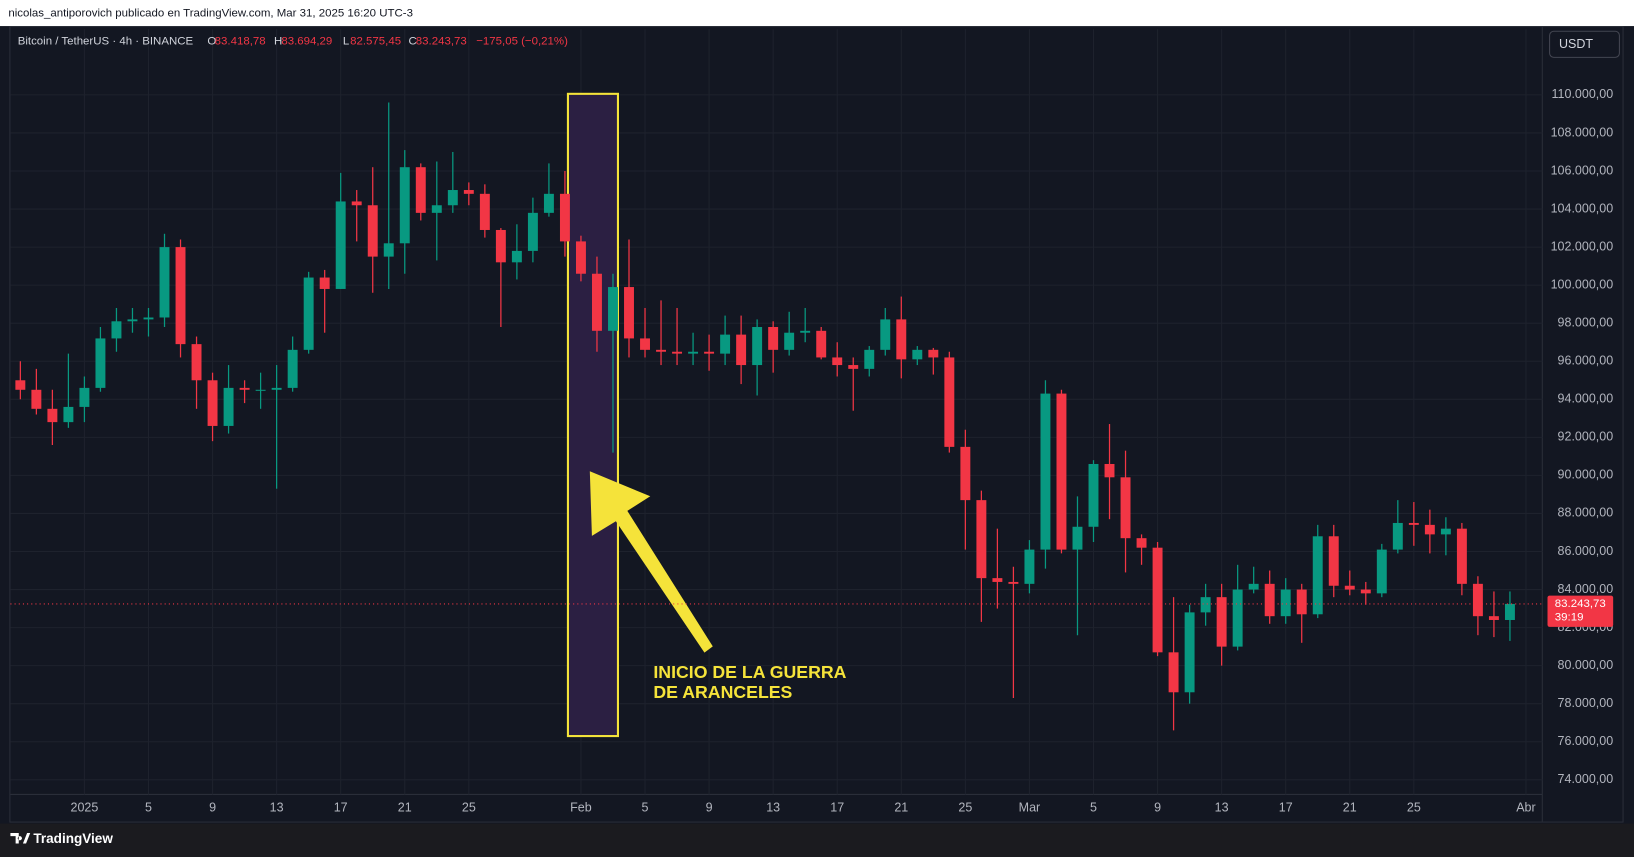 Image resolution: width=1634 pixels, height=857 pixels. Describe the element at coordinates (1582, 208) in the screenshot. I see `y-tick-label: 104.000,00` at that location.